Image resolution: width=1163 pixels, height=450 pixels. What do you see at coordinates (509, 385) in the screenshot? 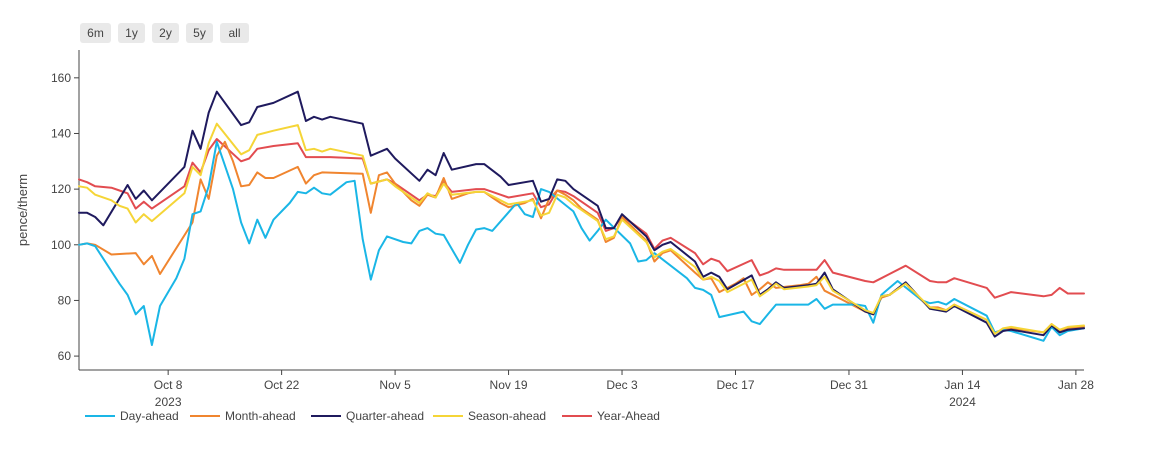
I see `x-tick-label: Nov 19` at bounding box center [509, 385].